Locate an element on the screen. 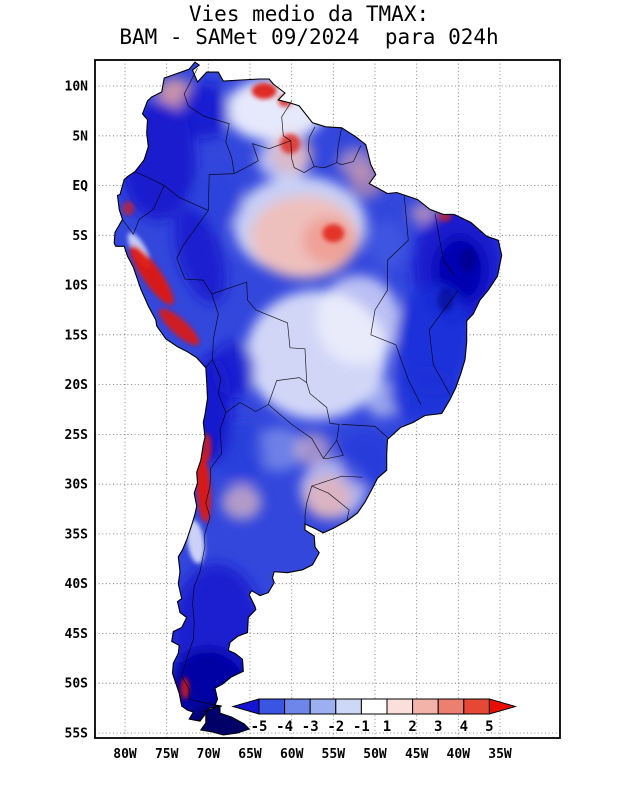 This screenshot has width=618, height=800. chart-title-line1: Vies medio da TMAX: is located at coordinates (309, 14).